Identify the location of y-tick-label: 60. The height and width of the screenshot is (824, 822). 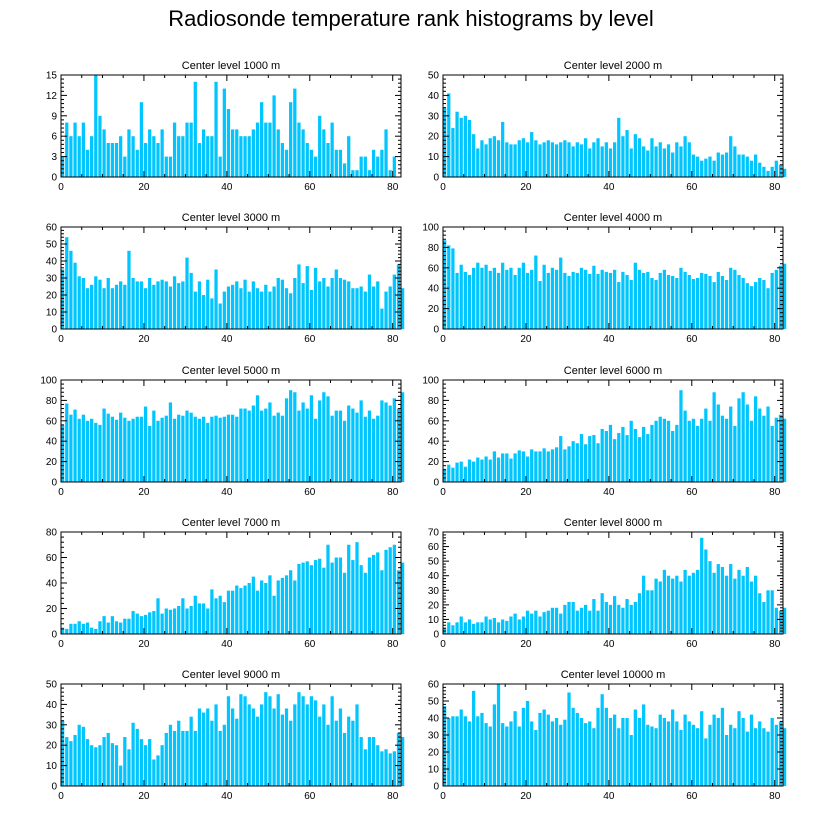
(434, 547).